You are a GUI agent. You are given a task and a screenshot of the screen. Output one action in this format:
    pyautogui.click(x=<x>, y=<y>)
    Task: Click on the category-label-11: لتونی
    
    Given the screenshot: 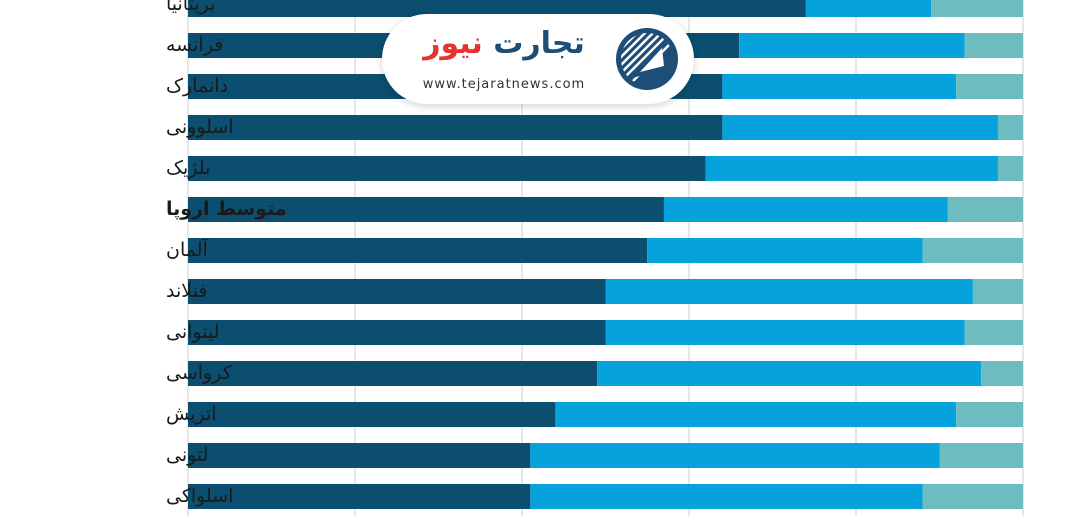 What is the action you would take?
    pyautogui.click(x=187, y=455)
    